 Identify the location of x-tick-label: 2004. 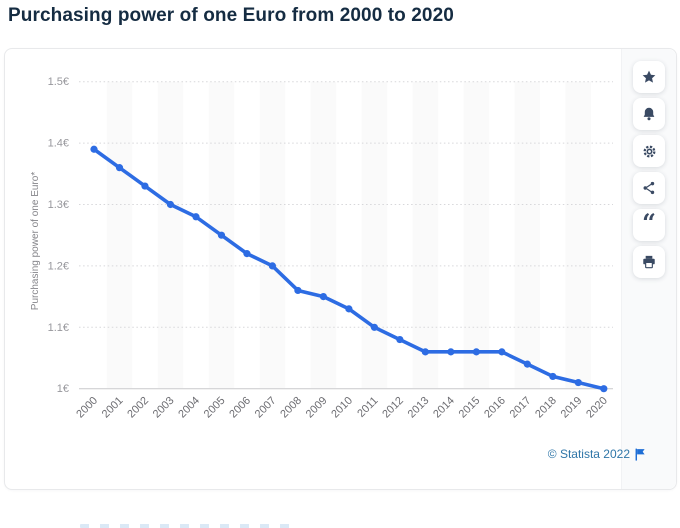
(189, 408).